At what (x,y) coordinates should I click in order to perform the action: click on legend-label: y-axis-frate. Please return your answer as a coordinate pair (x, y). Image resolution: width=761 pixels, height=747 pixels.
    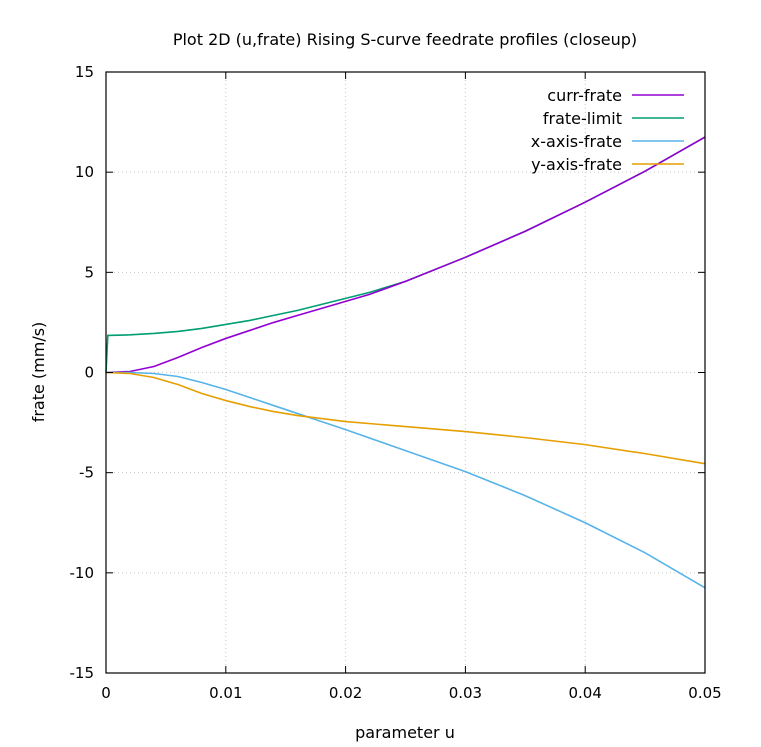
    Looking at the image, I should click on (576, 164).